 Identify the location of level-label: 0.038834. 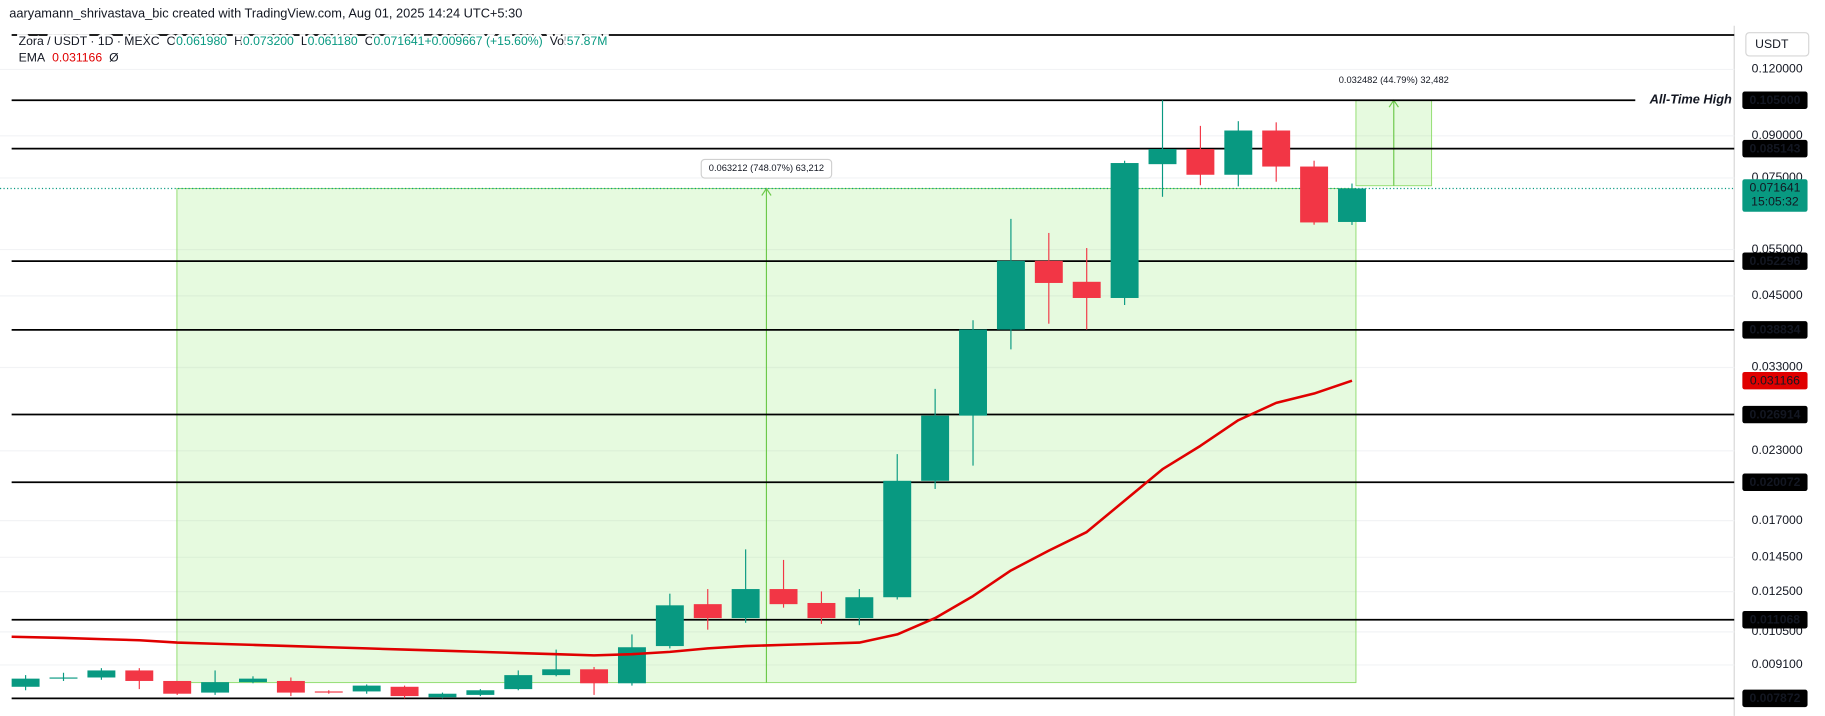
(1774, 330).